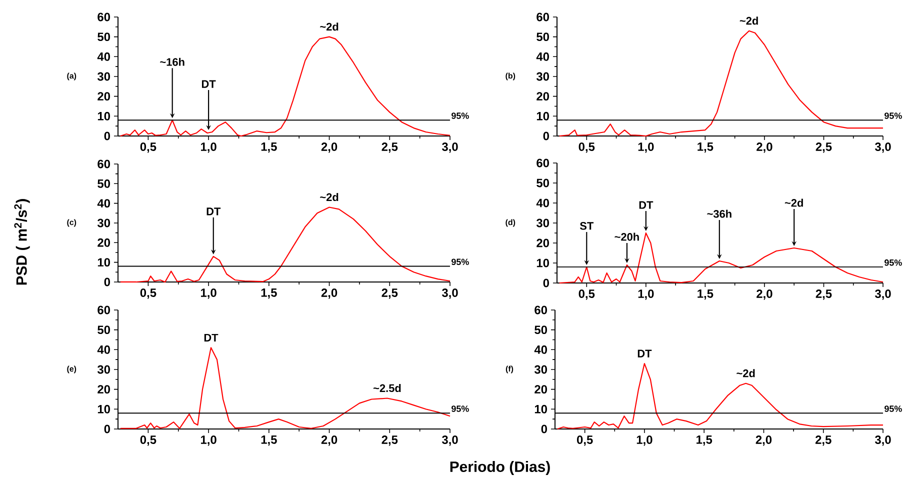 Image resolution: width=909 pixels, height=484 pixels. Describe the element at coordinates (22, 242) in the screenshot. I see `y-axis-title: PSD ( m$^{2}$/s$^{2}$)` at that location.